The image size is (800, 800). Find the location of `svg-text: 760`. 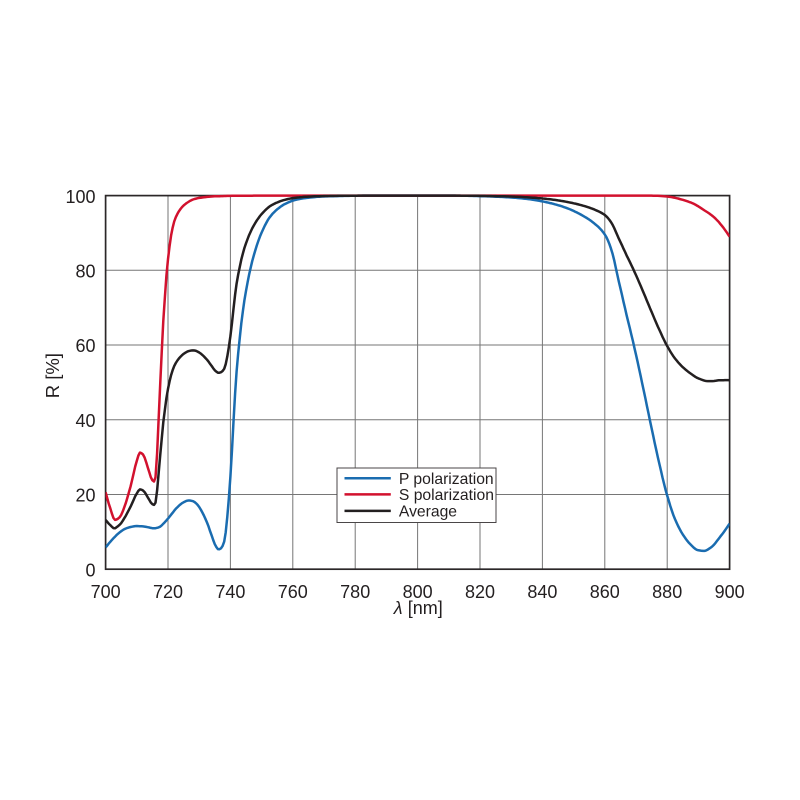

svg-text: 760 is located at coordinates (293, 592).